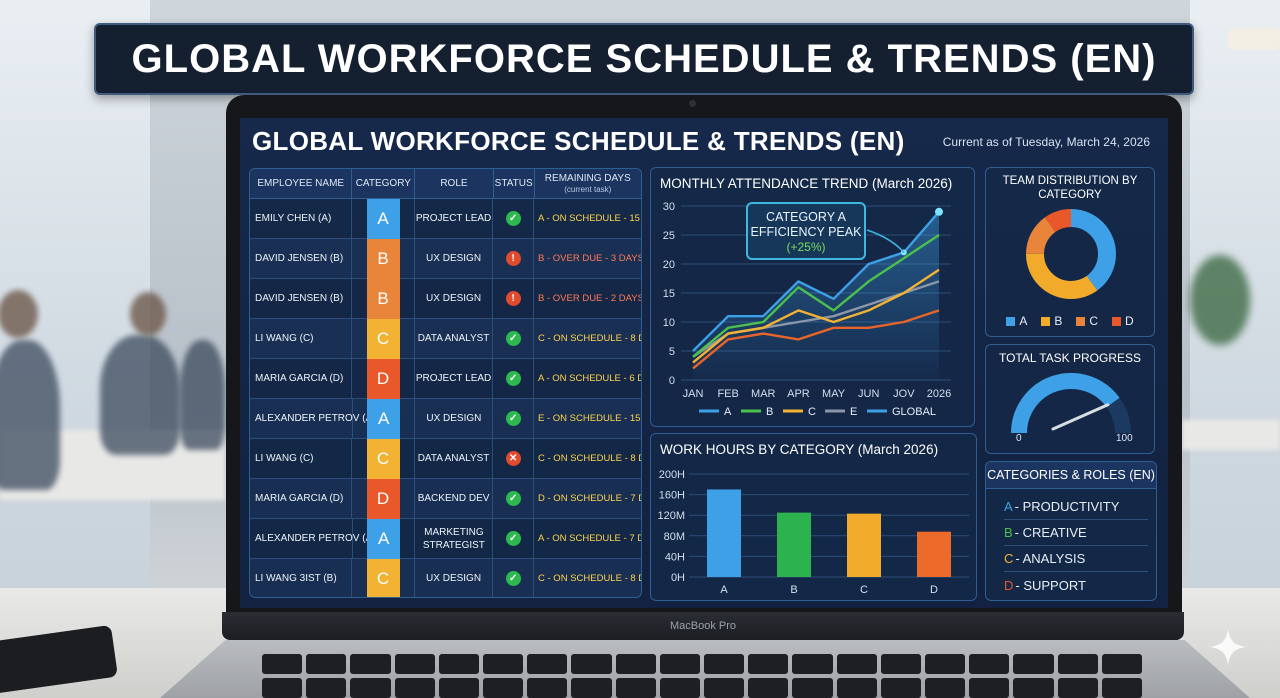 Image resolution: width=1280 pixels, height=698 pixels. Describe the element at coordinates (914, 412) in the screenshot. I see `legend-label: GLOBAL` at that location.